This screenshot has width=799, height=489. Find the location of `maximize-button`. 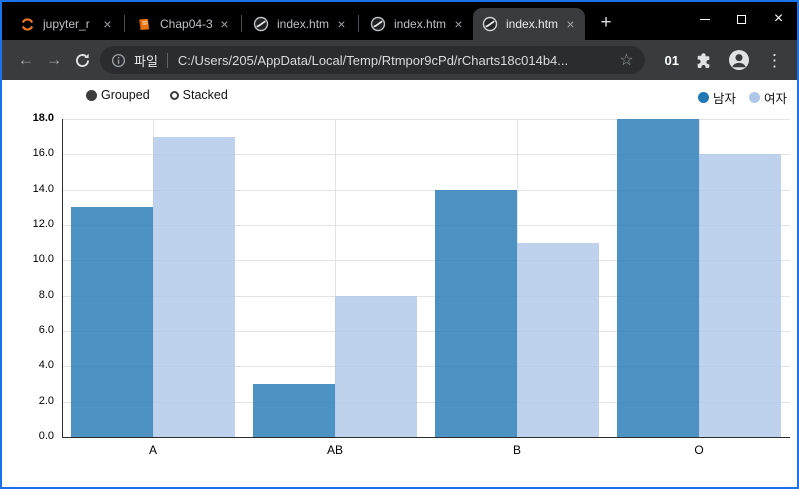

maximize-button is located at coordinates (741, 19).